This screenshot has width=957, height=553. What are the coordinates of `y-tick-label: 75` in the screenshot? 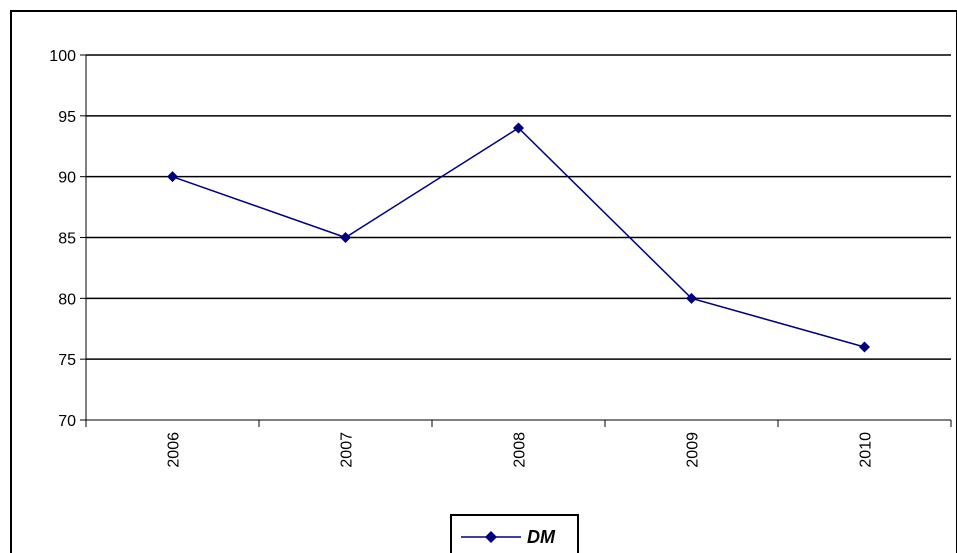 It's located at (67, 360).